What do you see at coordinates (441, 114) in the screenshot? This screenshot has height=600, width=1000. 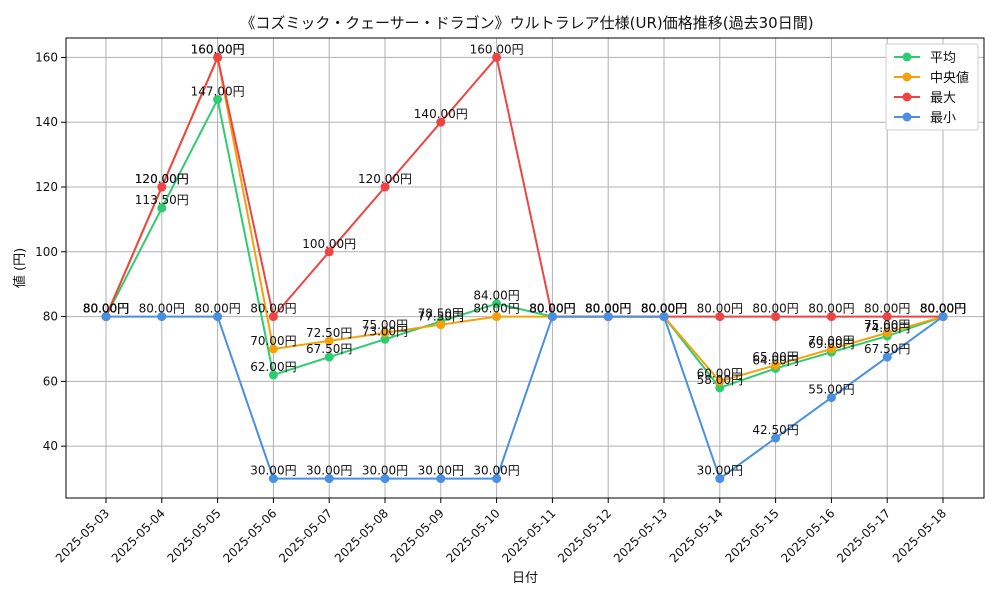 I see `data-label: 140.00円` at bounding box center [441, 114].